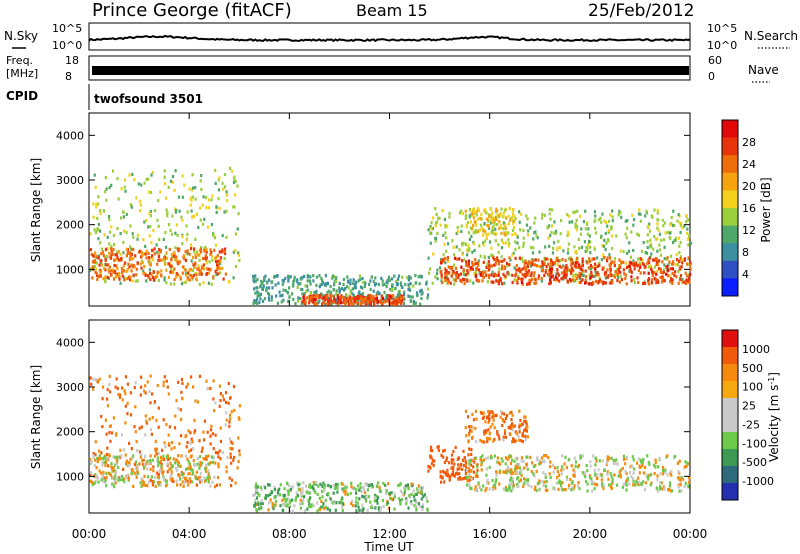 The width and height of the screenshot is (800, 554). Describe the element at coordinates (715, 60) in the screenshot. I see `nave-tick-top: 60` at that location.